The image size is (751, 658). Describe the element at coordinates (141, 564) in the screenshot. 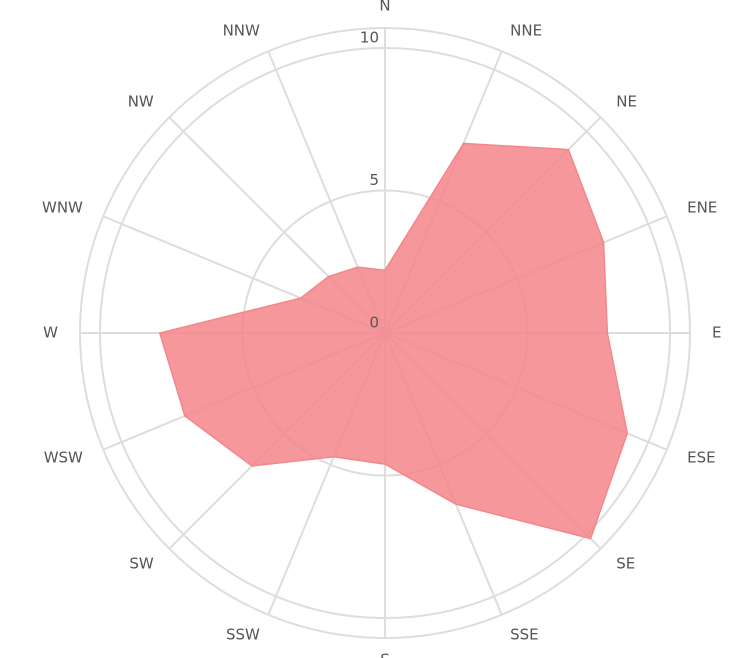

I see `category-label: SW` at that location.